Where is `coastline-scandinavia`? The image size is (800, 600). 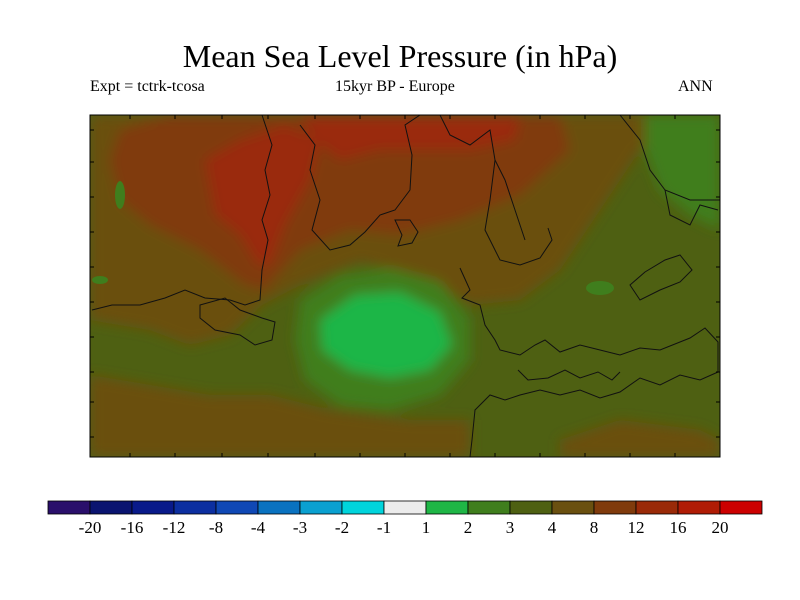
coastline-scandinavia is located at coordinates (360, 183).